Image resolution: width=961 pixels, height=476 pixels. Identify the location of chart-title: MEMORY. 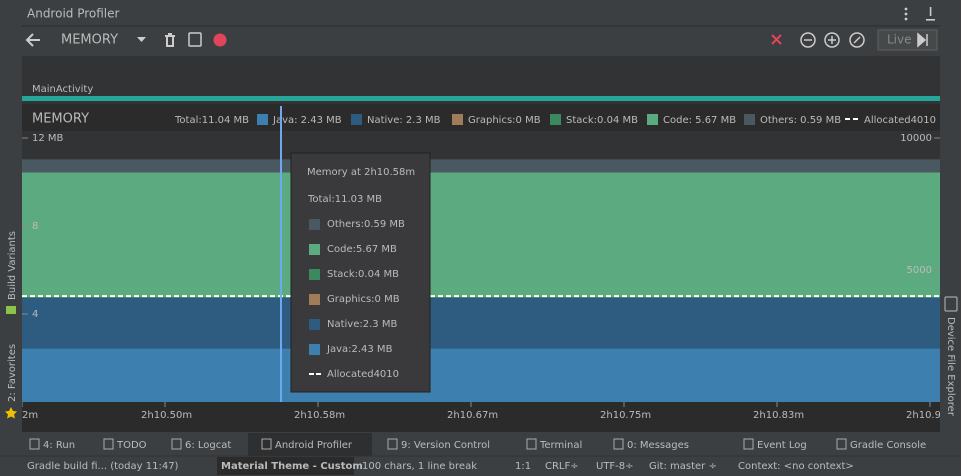
(60, 119).